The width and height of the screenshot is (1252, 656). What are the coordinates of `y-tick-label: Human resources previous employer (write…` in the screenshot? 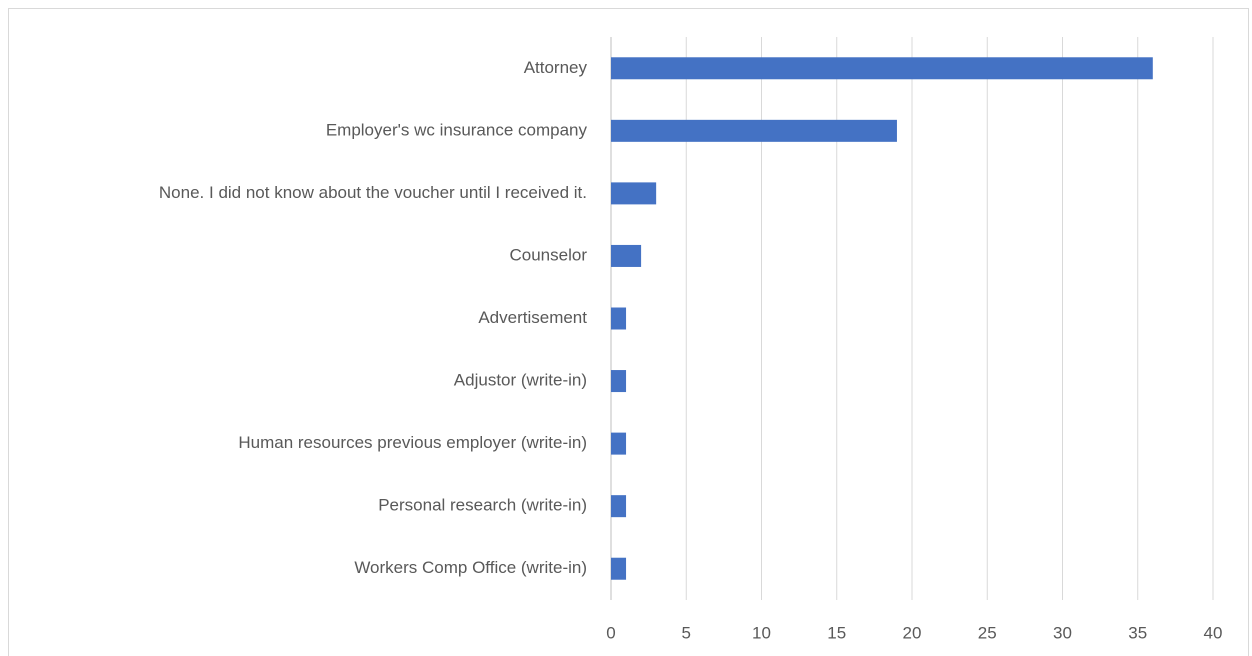 It's located at (412, 442).